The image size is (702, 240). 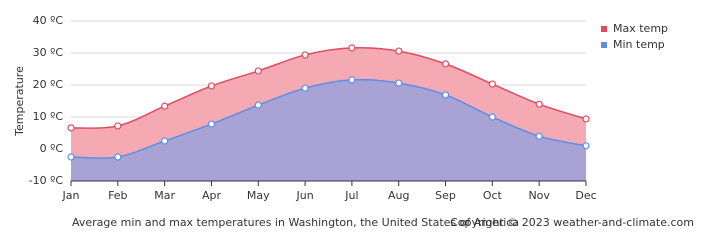 I want to click on y-axis-label: Temperature, so click(x=19, y=101).